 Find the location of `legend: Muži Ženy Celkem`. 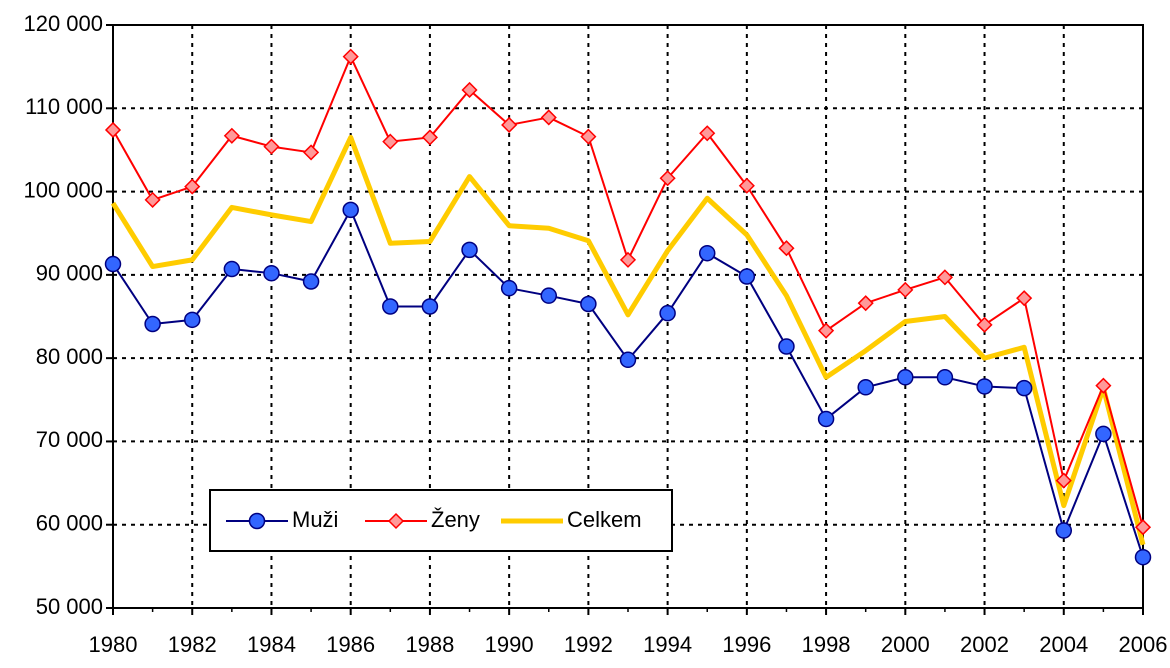

legend: Muži Ženy Celkem is located at coordinates (441, 520).